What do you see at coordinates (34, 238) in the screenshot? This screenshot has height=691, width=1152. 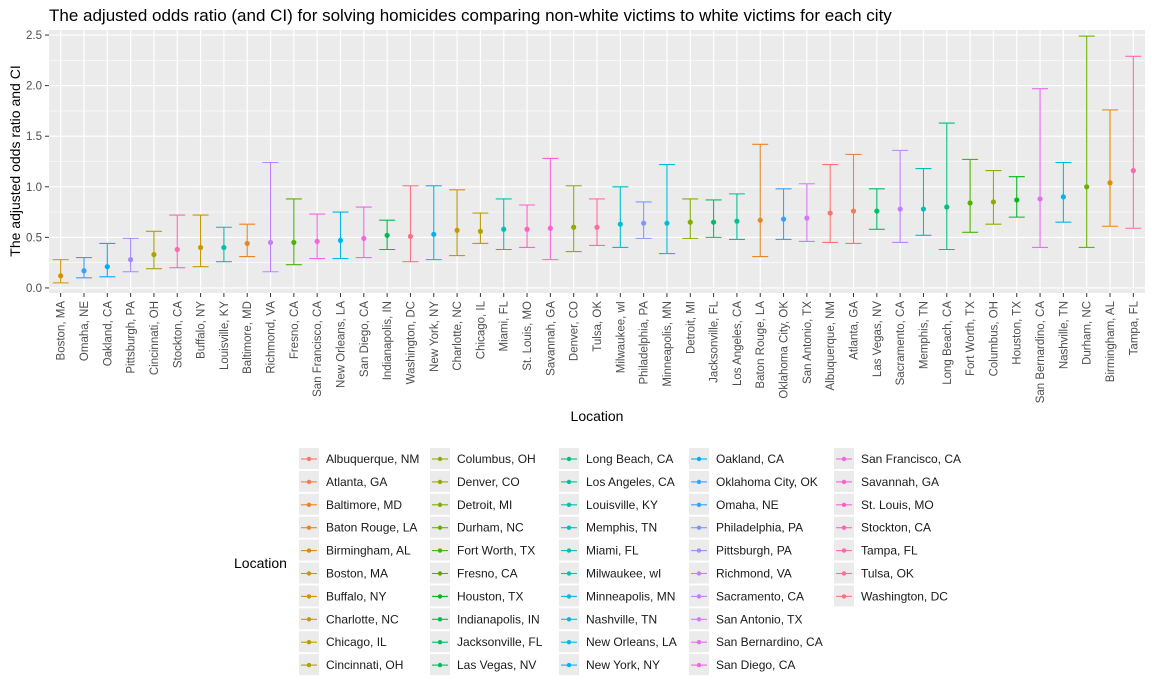 I see `y-tick-label: 0.5` at bounding box center [34, 238].